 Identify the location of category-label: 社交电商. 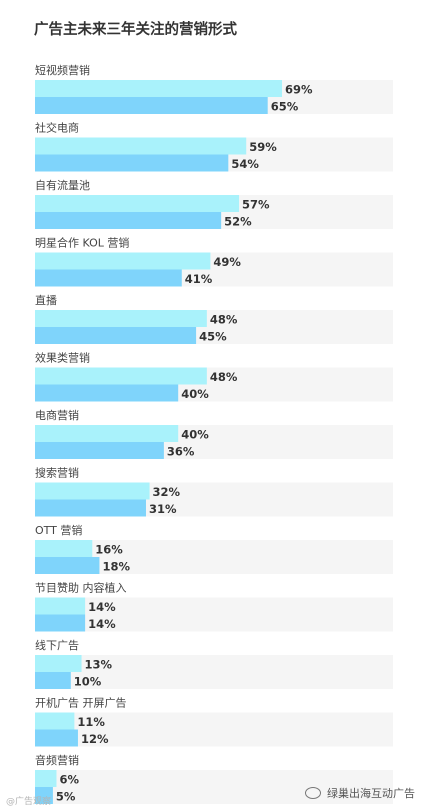
(57, 128).